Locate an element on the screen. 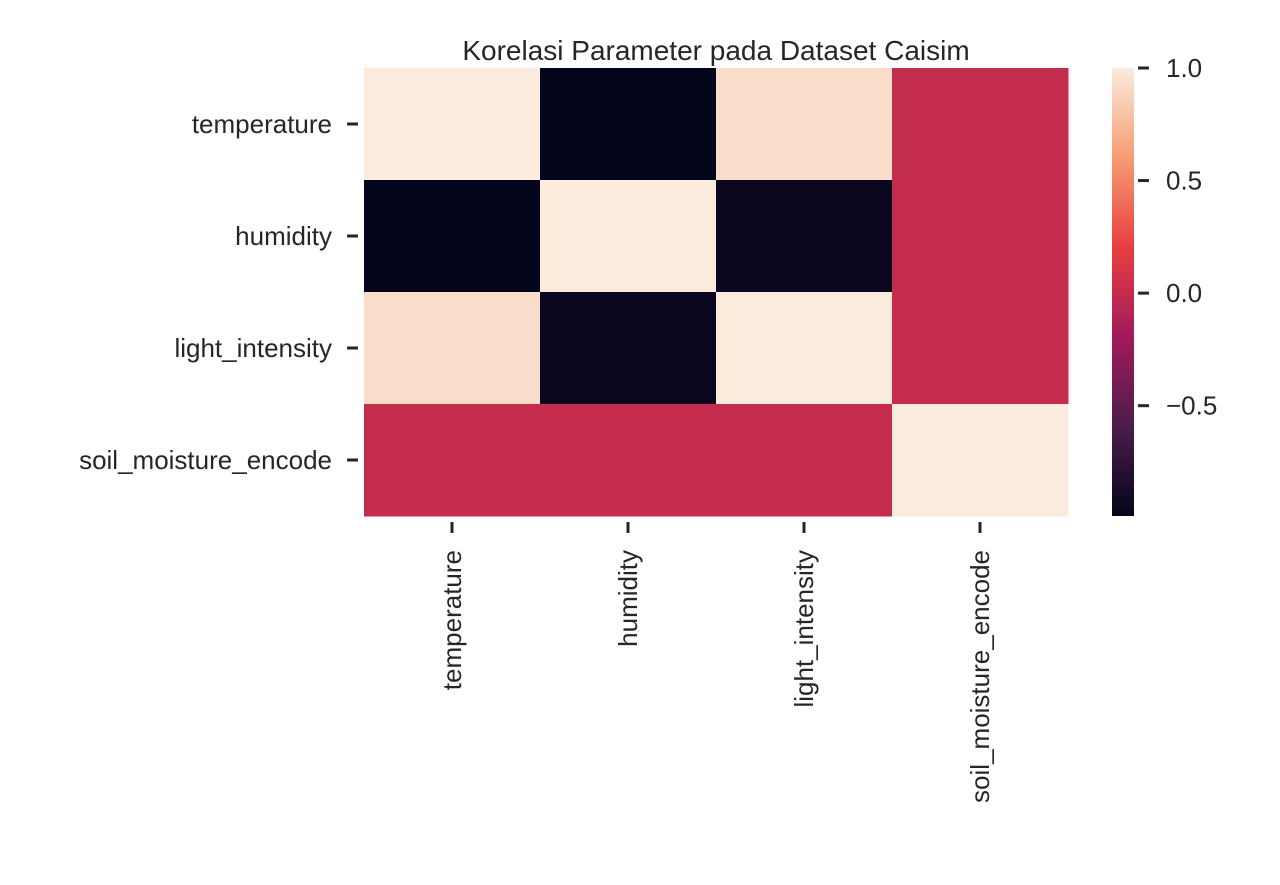 The height and width of the screenshot is (885, 1280). heatmap-cell-humidity-soil_moisture_encode is located at coordinates (980, 236).